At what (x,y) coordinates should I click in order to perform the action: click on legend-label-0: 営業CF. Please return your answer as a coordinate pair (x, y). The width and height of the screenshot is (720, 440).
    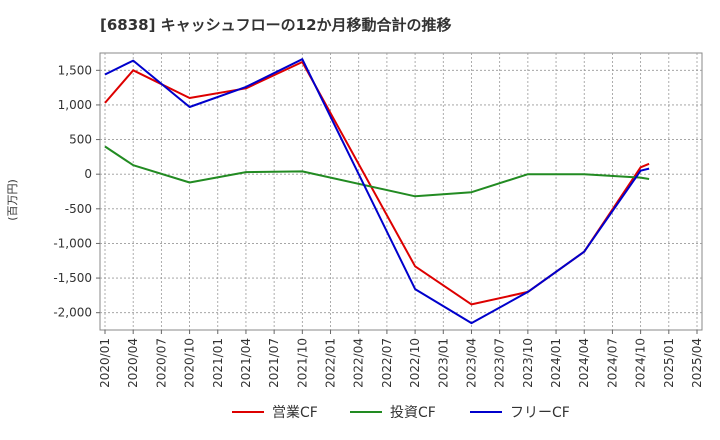
    Looking at the image, I should click on (295, 413).